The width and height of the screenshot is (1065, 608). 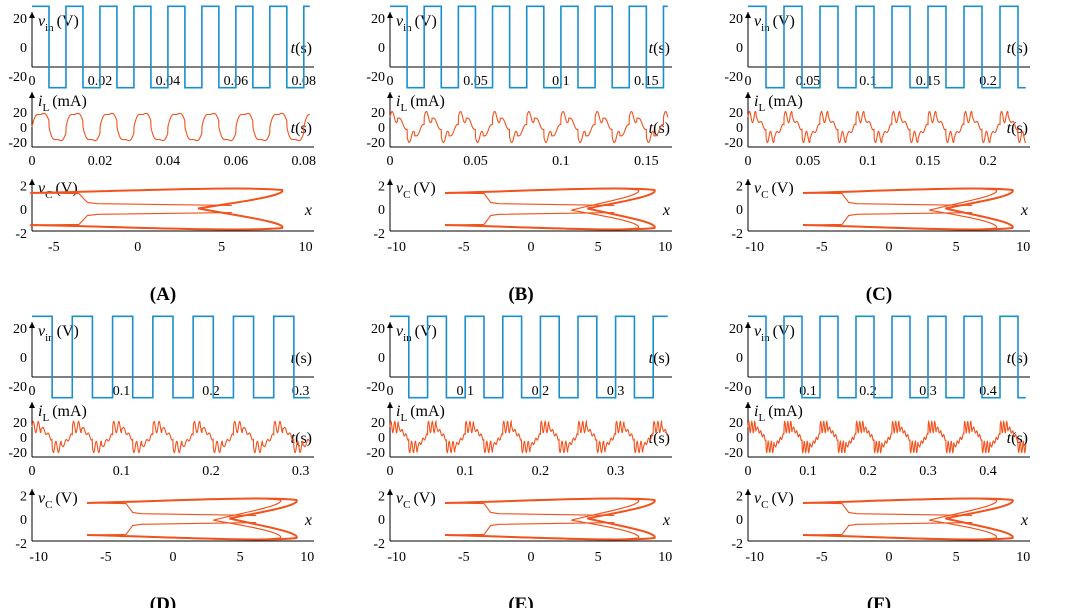 What do you see at coordinates (100, 161) in the screenshot?
I see `iL-x-tick-label: 0.02` at bounding box center [100, 161].